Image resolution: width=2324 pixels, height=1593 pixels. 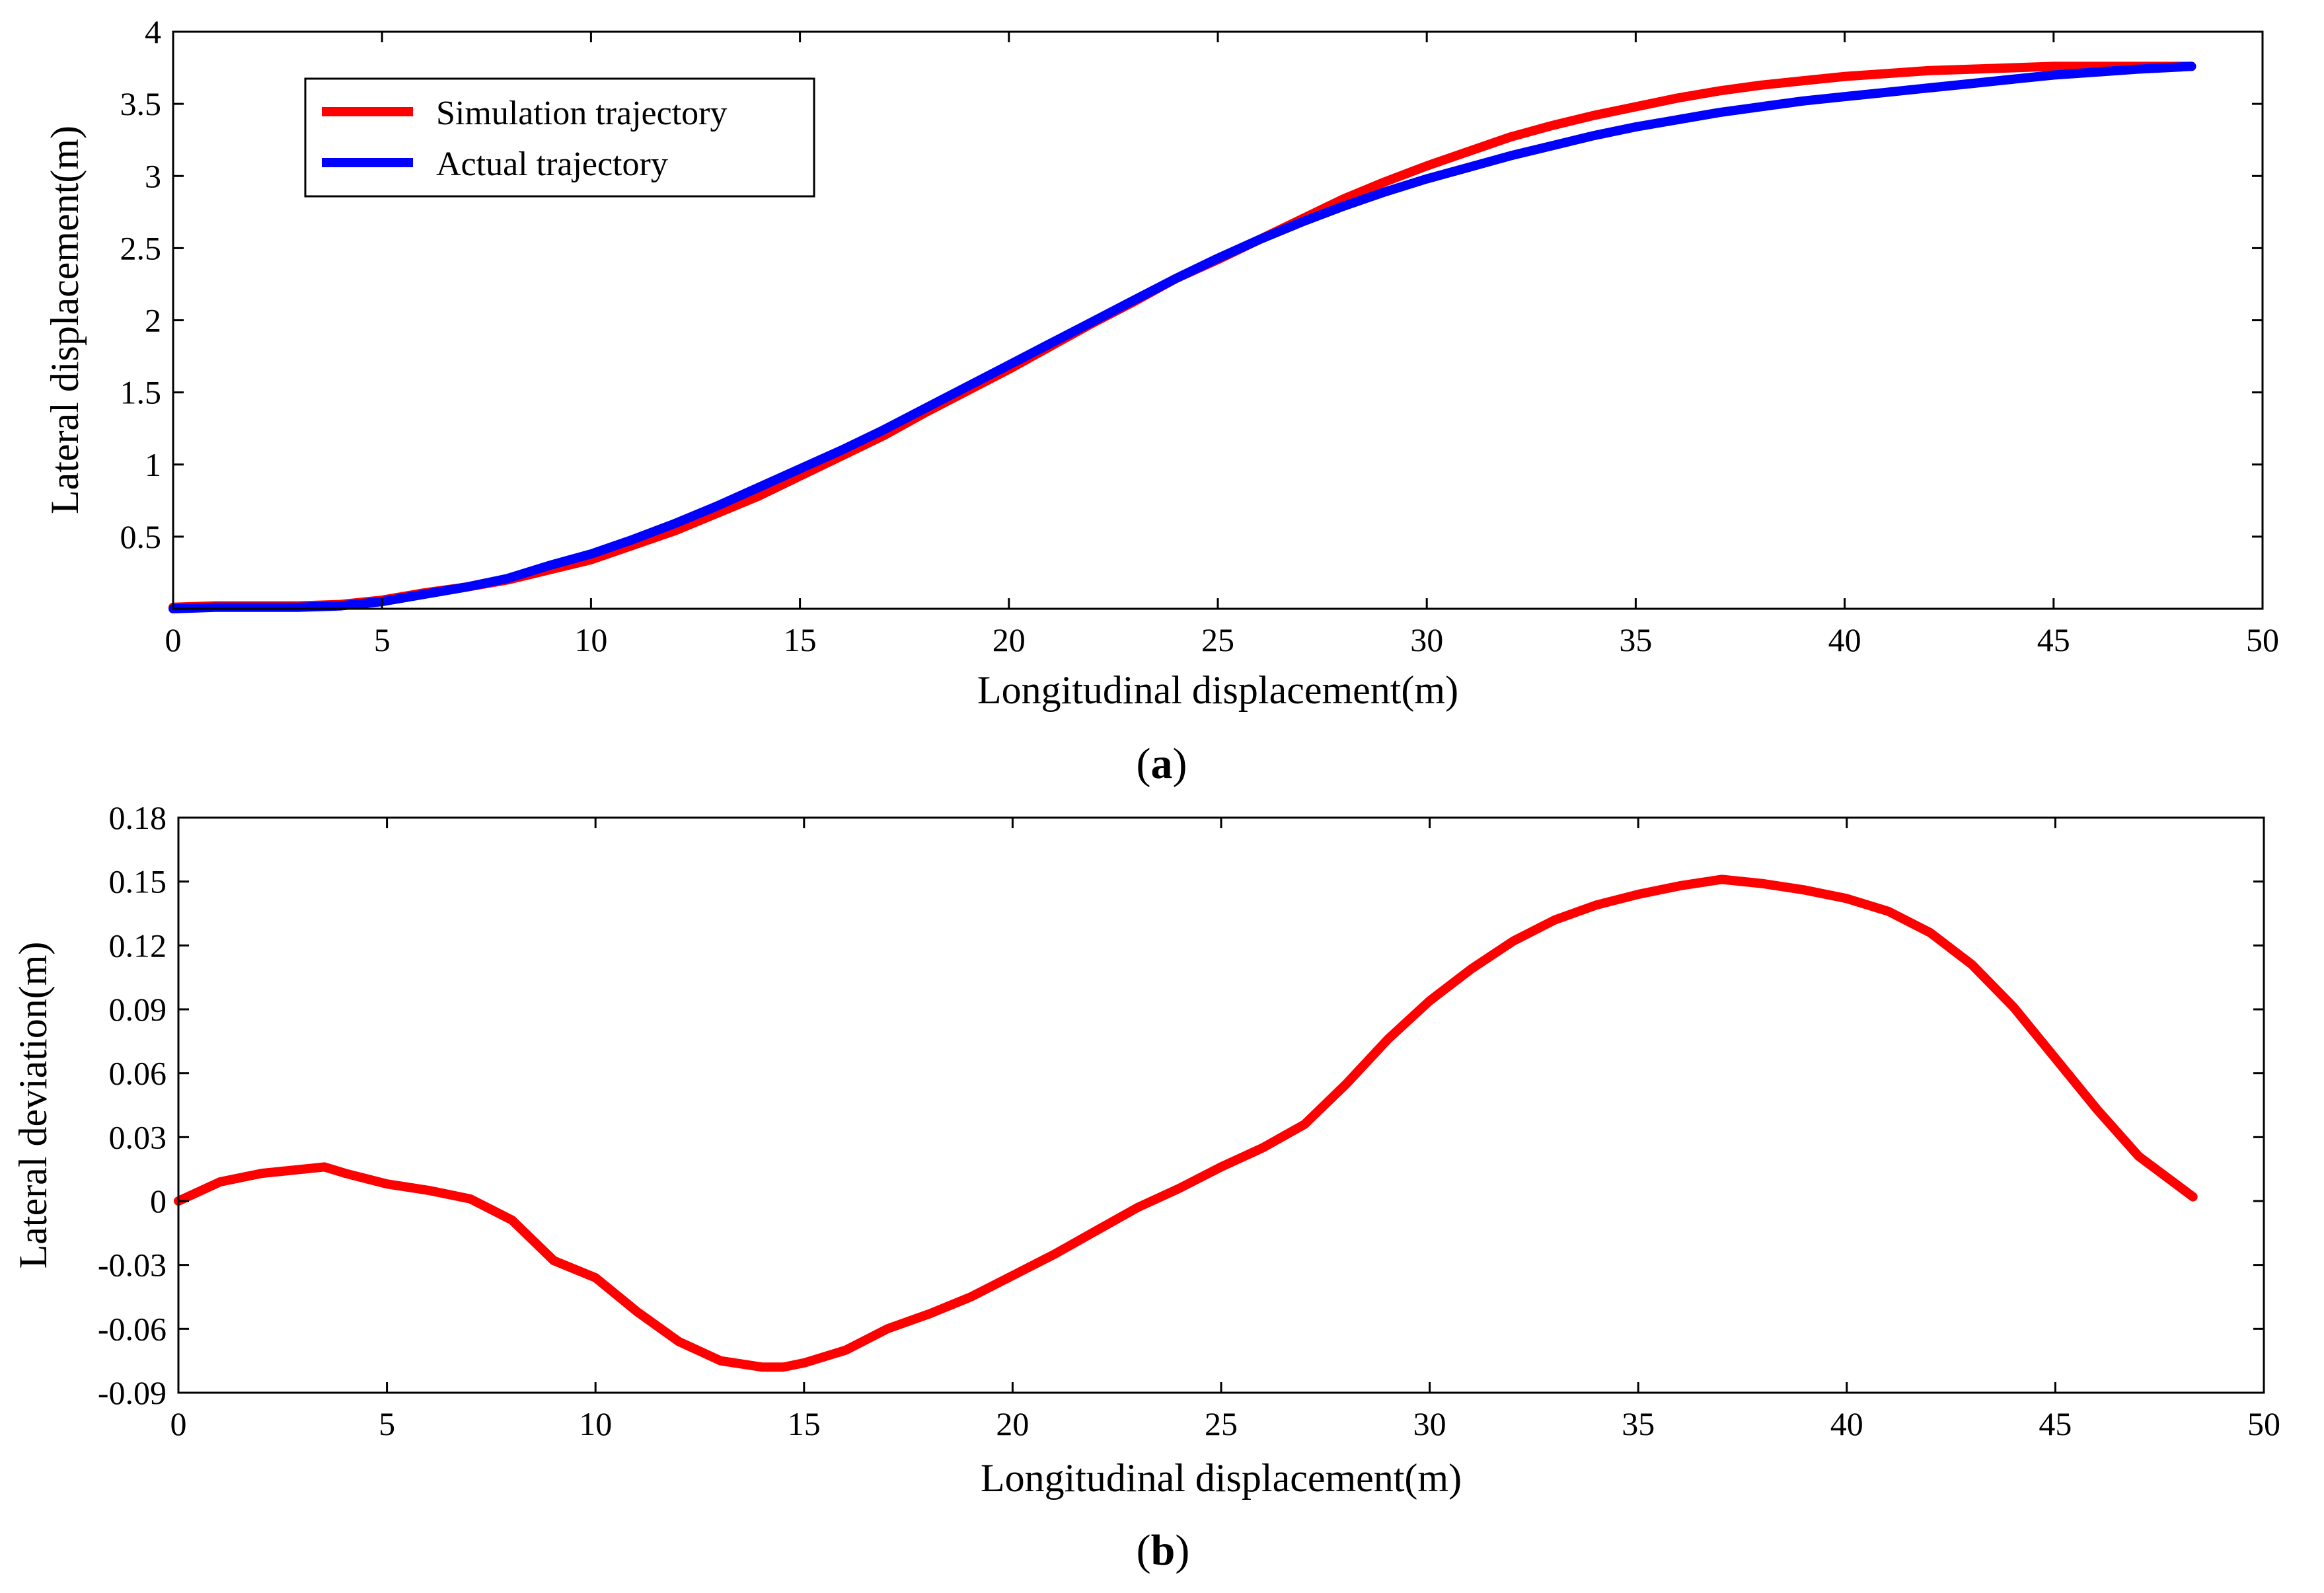 What do you see at coordinates (1218, 639) in the screenshot?
I see `x-tick-label-a-5: 25` at bounding box center [1218, 639].